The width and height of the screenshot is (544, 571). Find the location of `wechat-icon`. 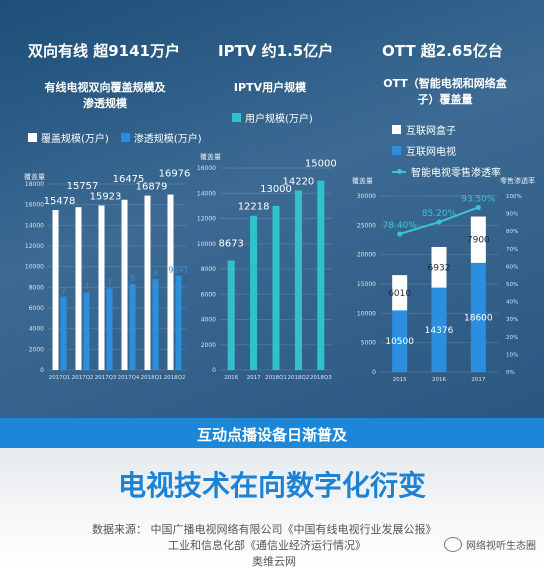

wechat-icon is located at coordinates (453, 544).